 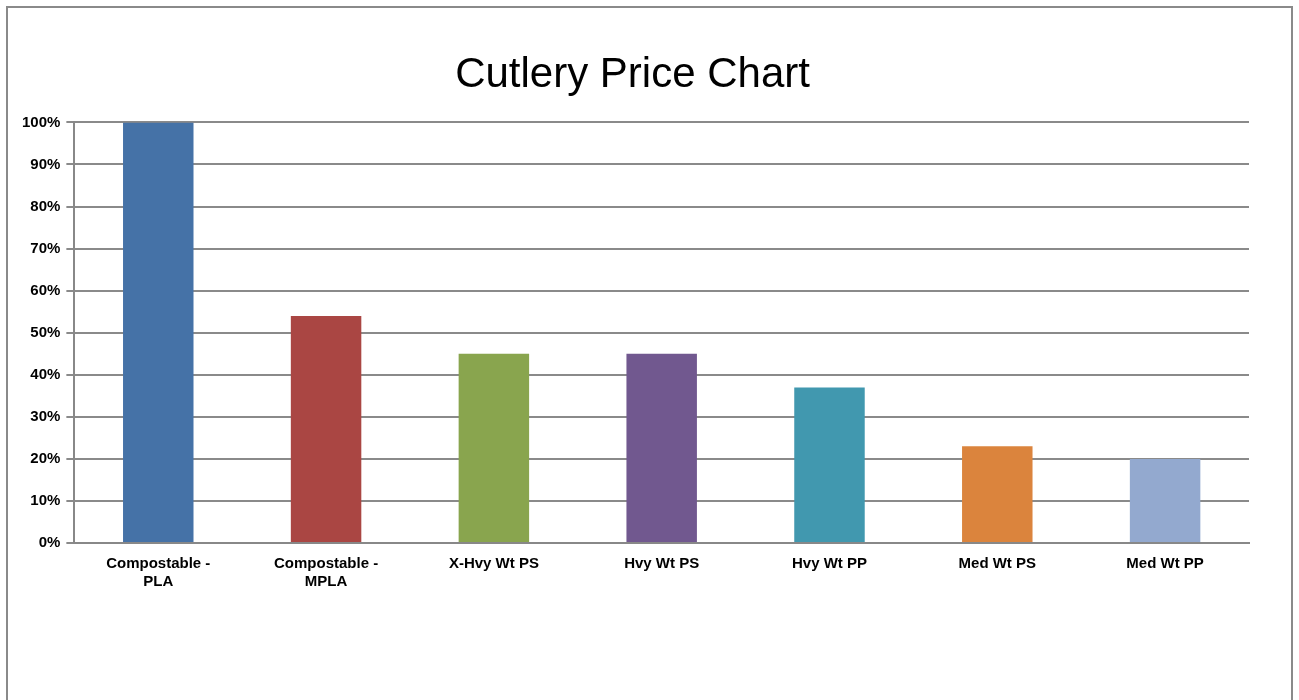 I want to click on y-tick-label: 50%, so click(x=45, y=331).